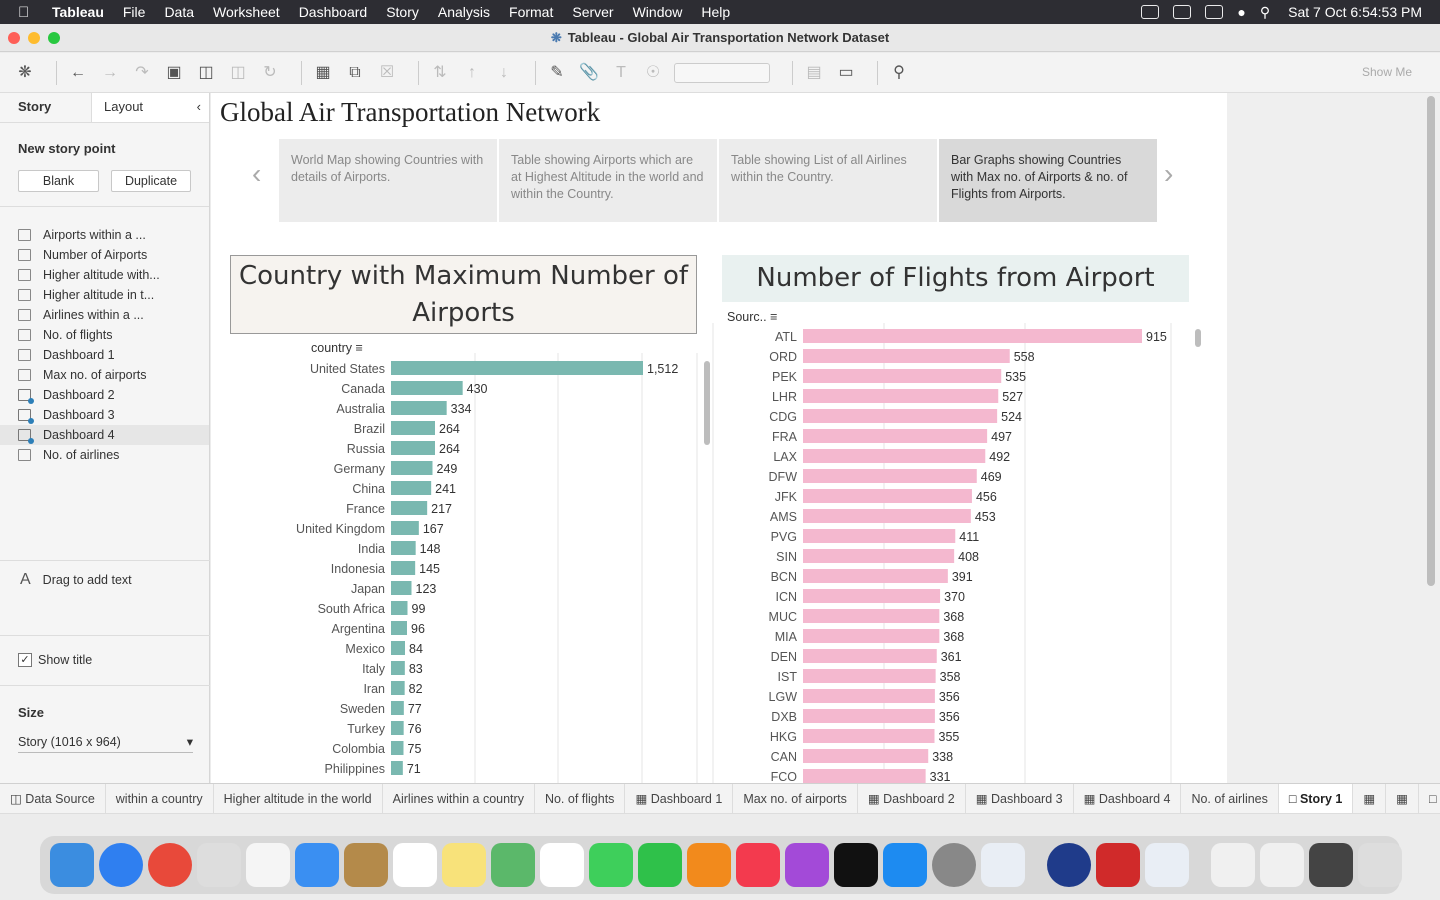 Image resolution: width=1440 pixels, height=900 pixels. Describe the element at coordinates (1182, 12) in the screenshot. I see `volume-icon` at that location.